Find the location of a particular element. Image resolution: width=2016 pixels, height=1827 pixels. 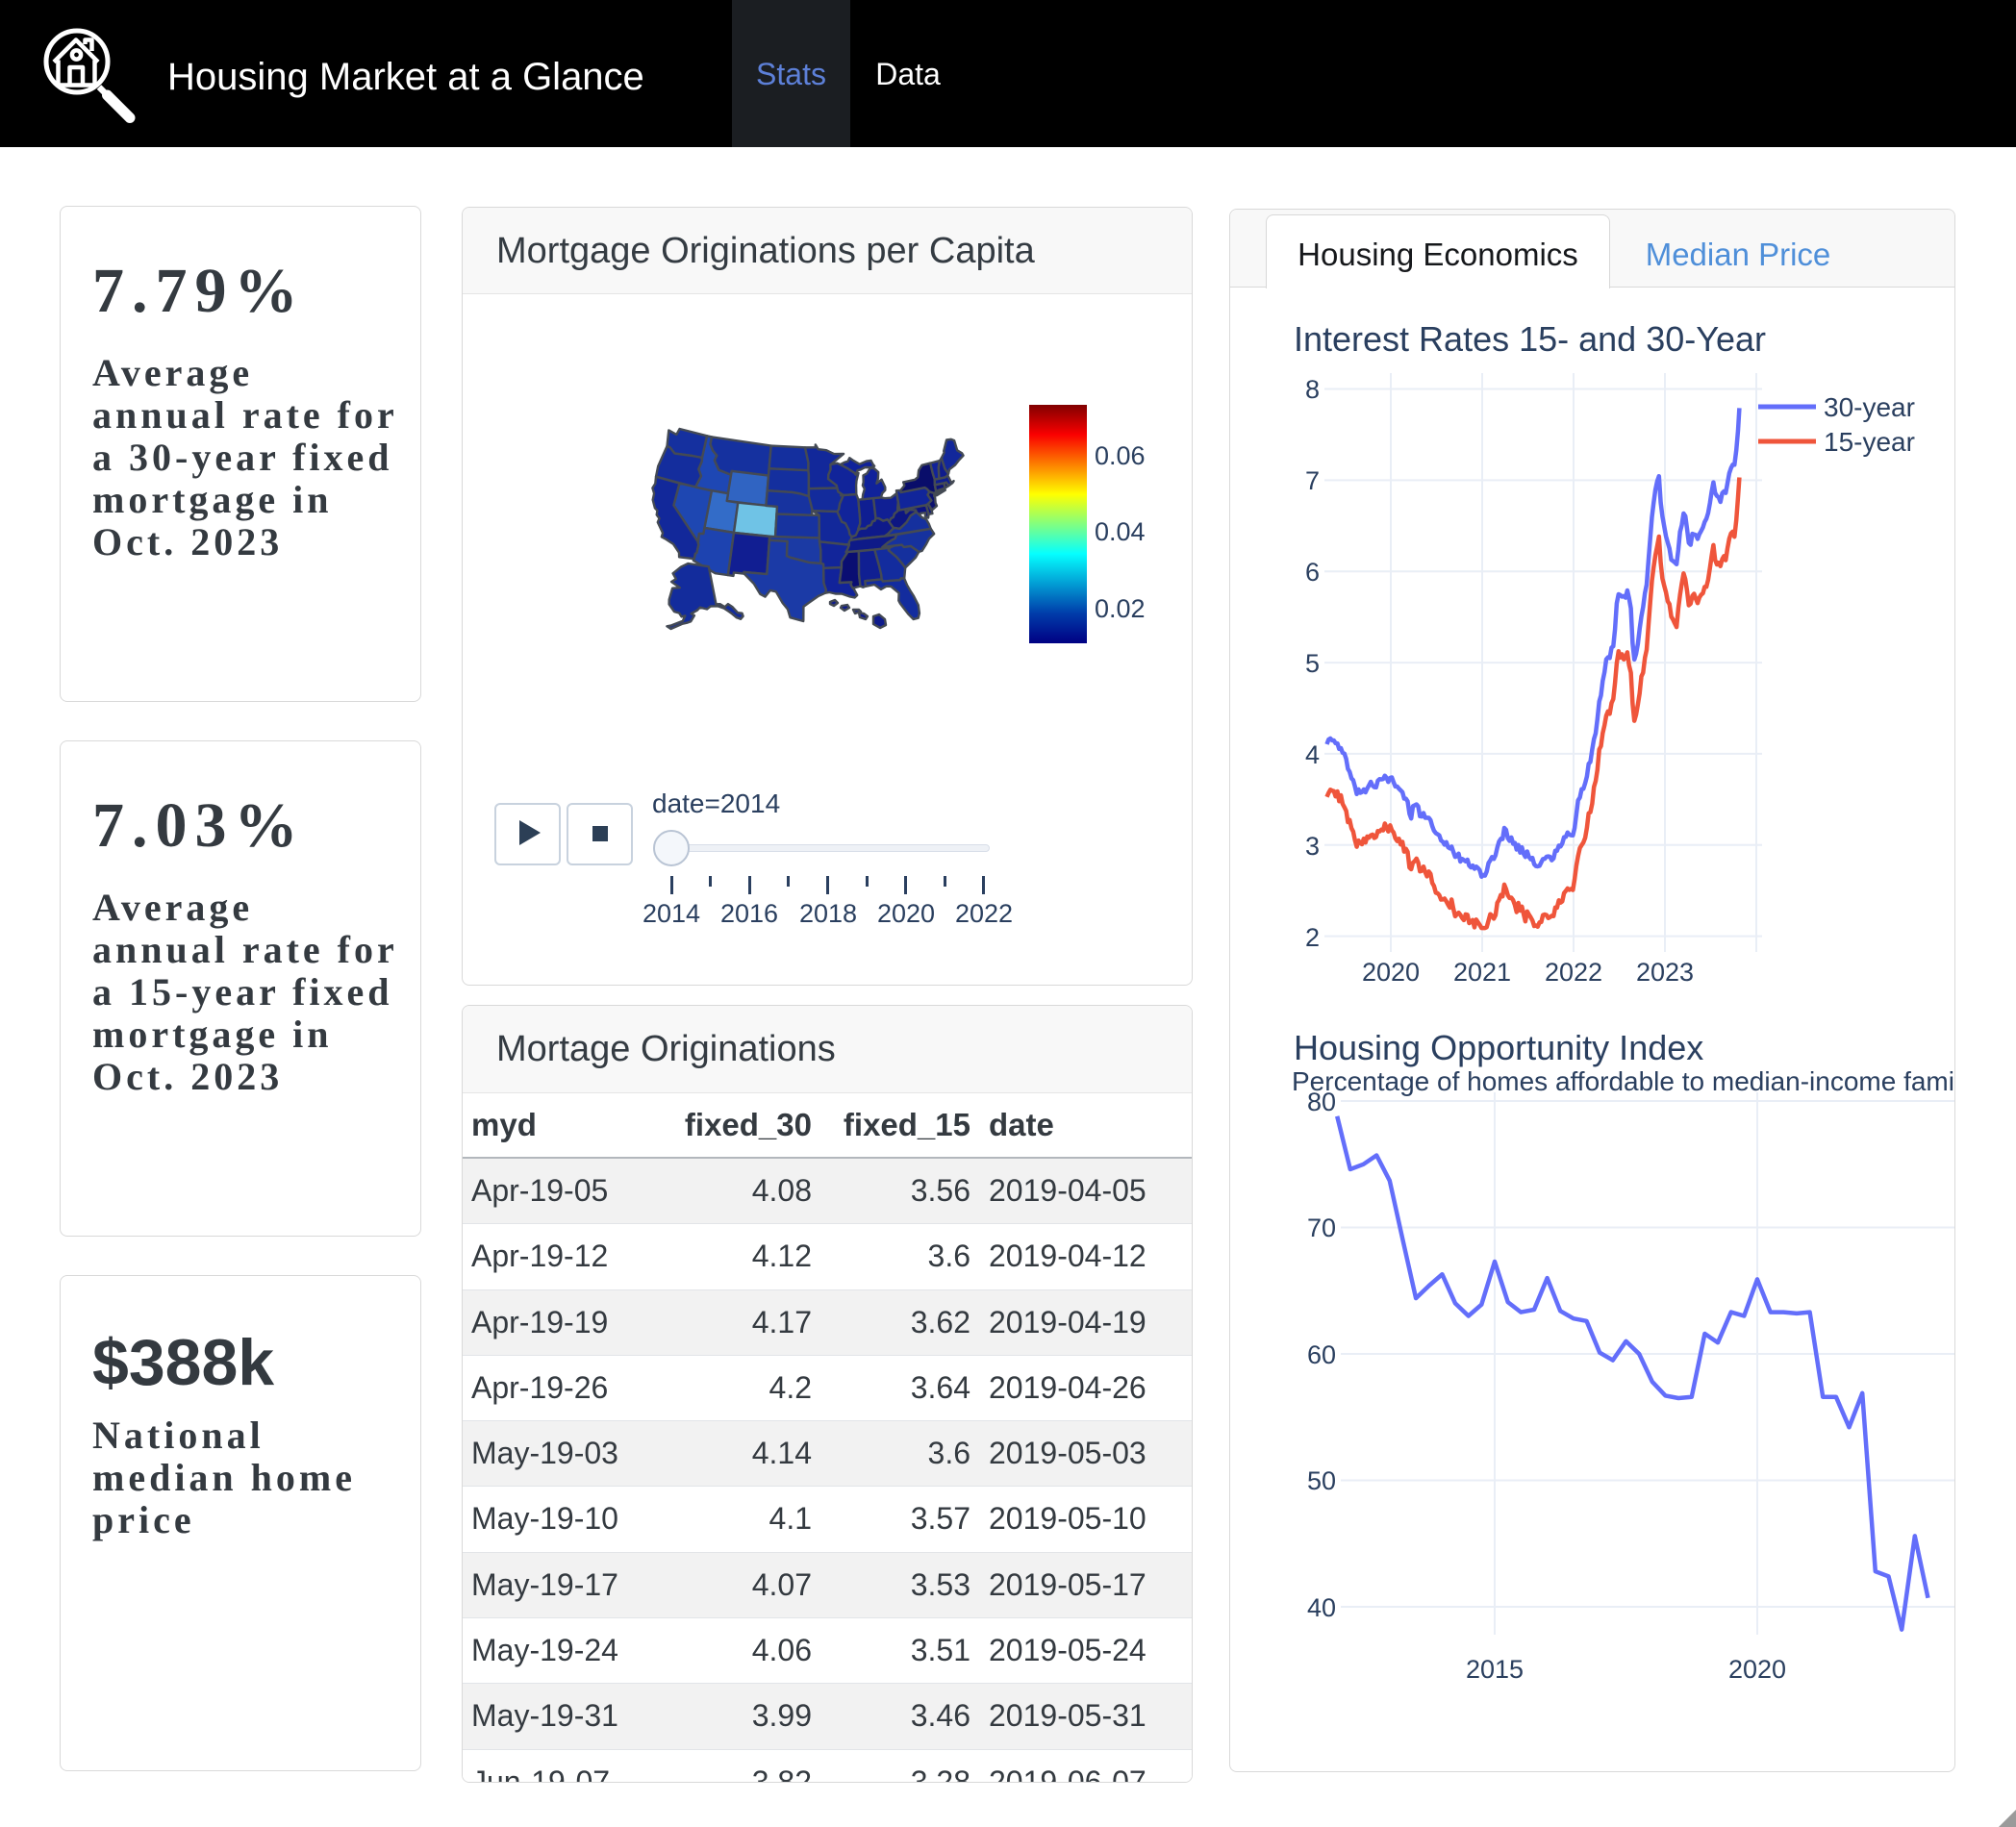

svg-text: 5 is located at coordinates (1313, 663).